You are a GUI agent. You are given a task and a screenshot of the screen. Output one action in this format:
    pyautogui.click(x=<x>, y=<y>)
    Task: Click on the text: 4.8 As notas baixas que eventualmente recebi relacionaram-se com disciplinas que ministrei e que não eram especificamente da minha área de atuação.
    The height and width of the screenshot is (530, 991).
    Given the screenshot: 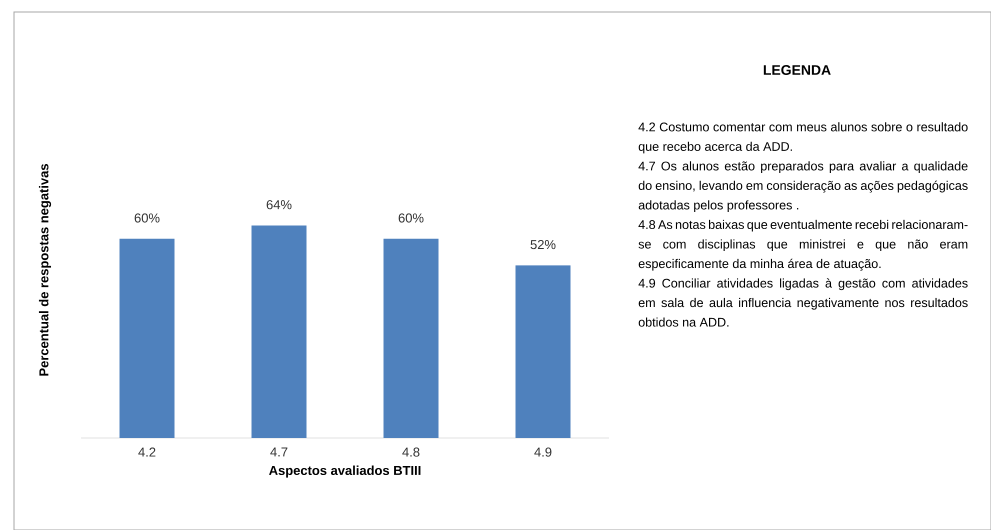 What is the action you would take?
    pyautogui.click(x=803, y=245)
    